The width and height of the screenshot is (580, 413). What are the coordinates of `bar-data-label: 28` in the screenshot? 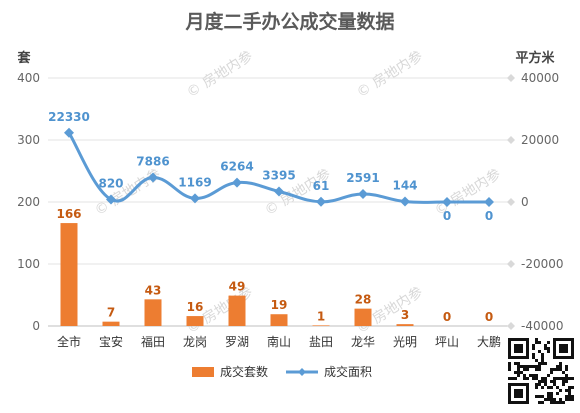 It's located at (363, 300).